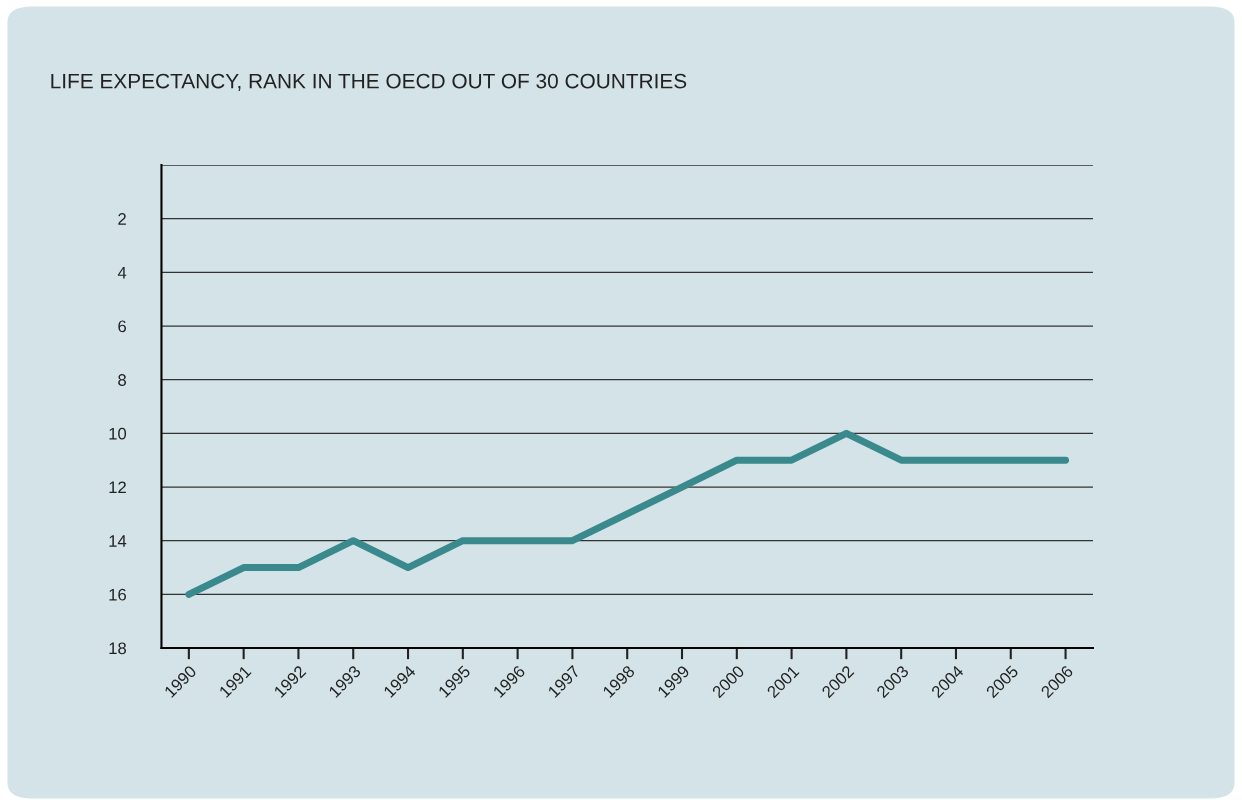 The height and width of the screenshot is (805, 1242). What do you see at coordinates (118, 594) in the screenshot?
I see `y-tick-label: 16` at bounding box center [118, 594].